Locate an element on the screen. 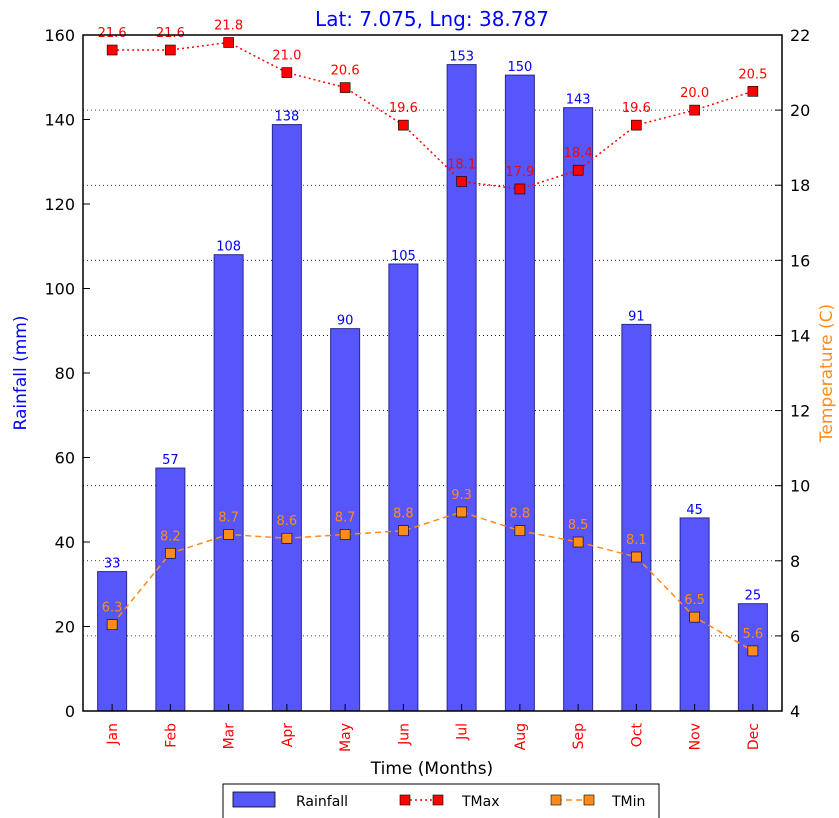 This screenshot has width=839, height=818. left-tick-label: 160 is located at coordinates (59, 35).